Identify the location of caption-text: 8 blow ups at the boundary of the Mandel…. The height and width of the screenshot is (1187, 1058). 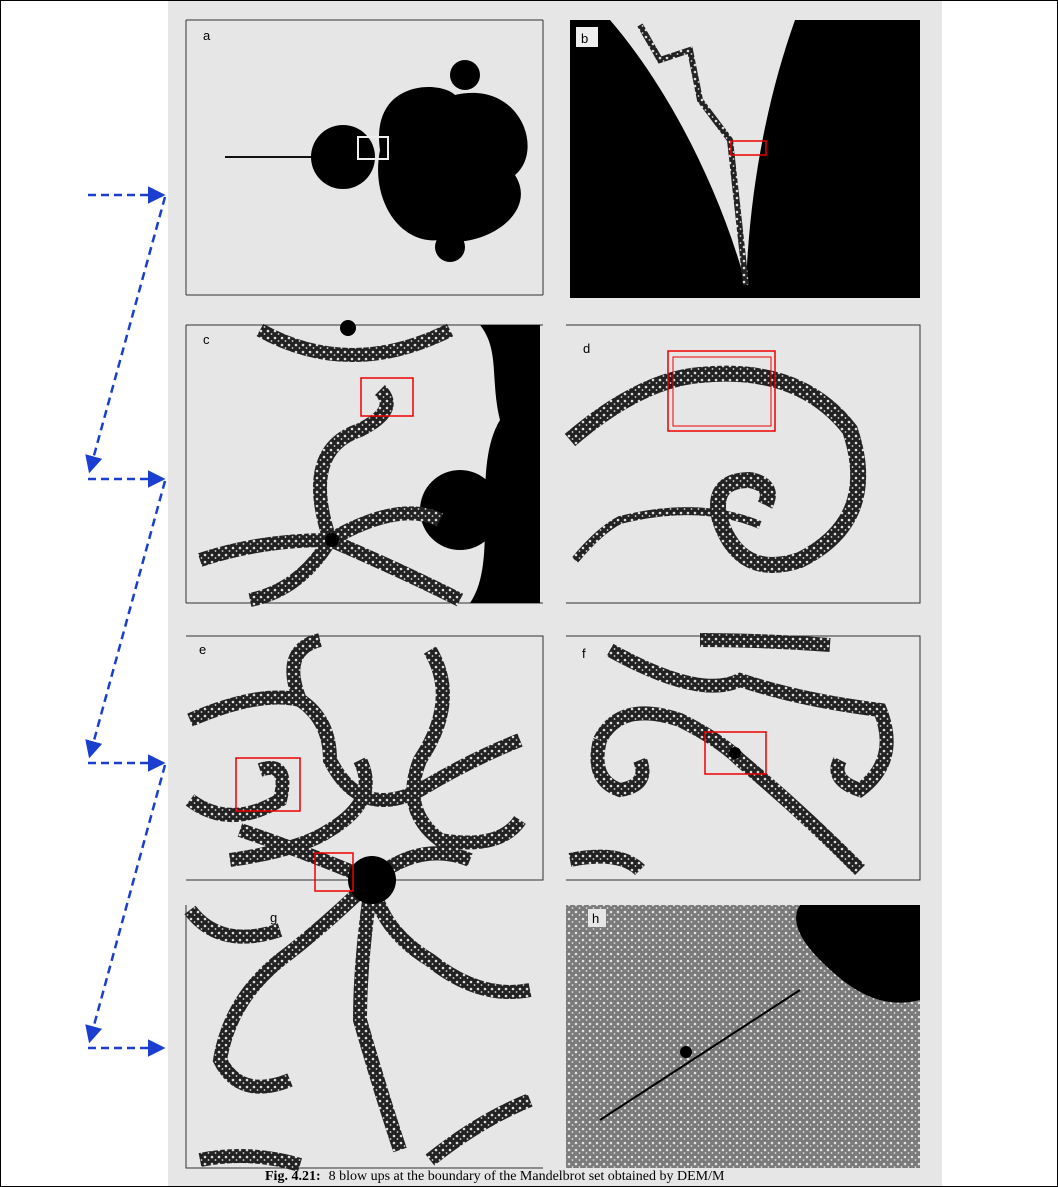
(527, 1176).